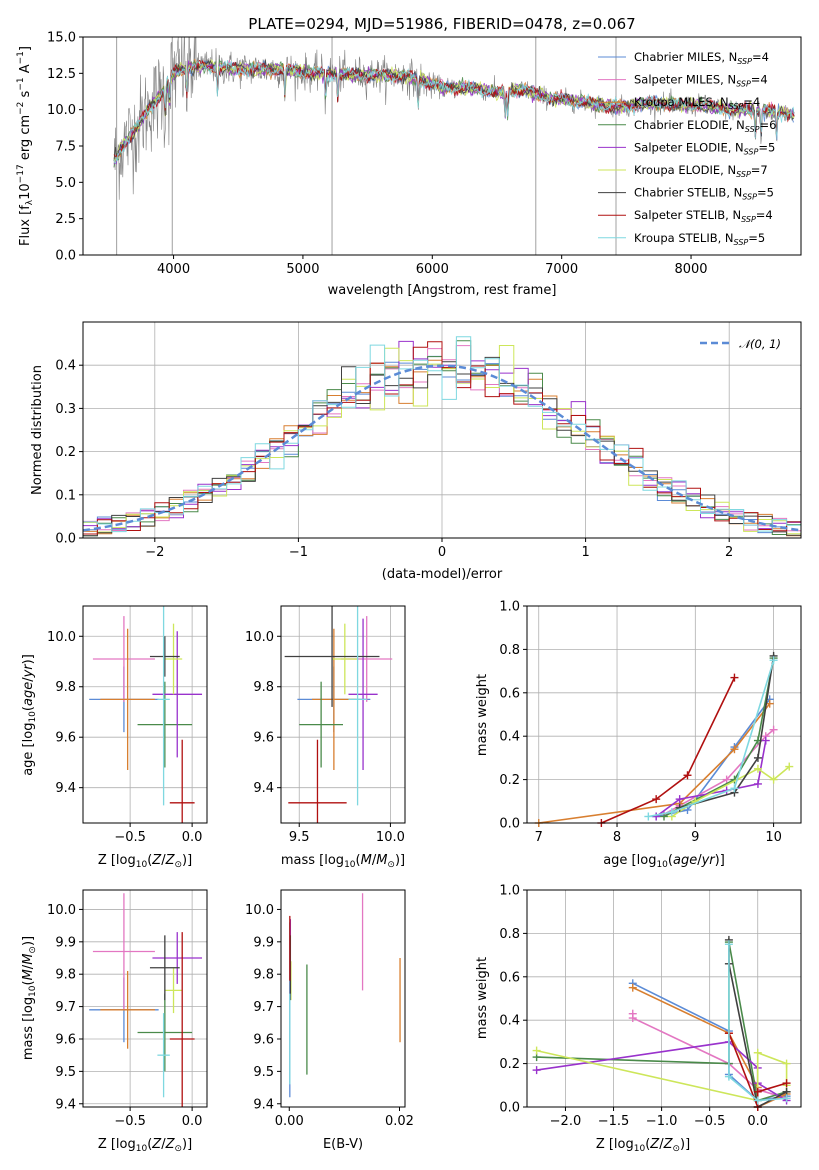  Describe the element at coordinates (566, 1121) in the screenshot. I see `massweight-vs-Z-xtick-label: −2.0` at that location.